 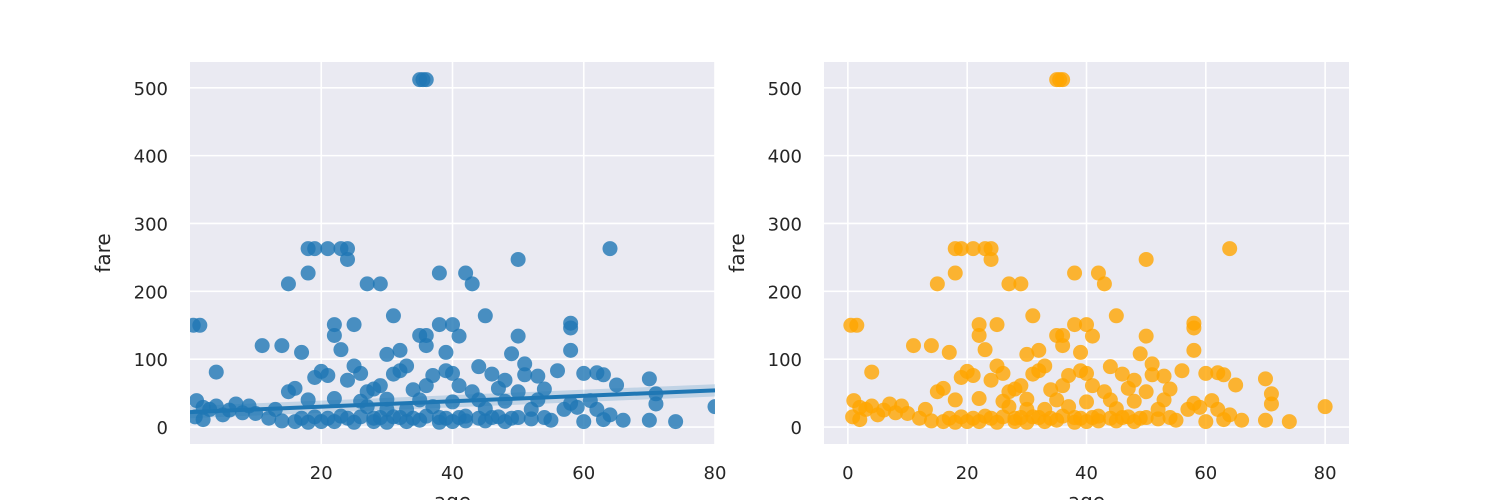 What do you see at coordinates (785, 157) in the screenshot?
I see `right-y-tick-label: 400` at bounding box center [785, 157].